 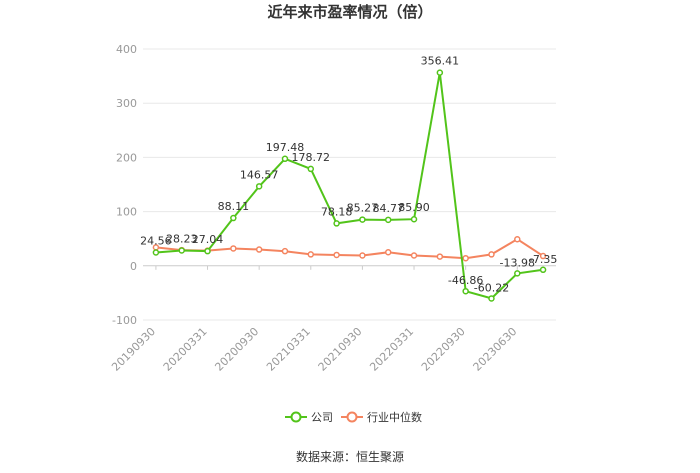 I want to click on y-tick-label: 200, so click(x=126, y=157).